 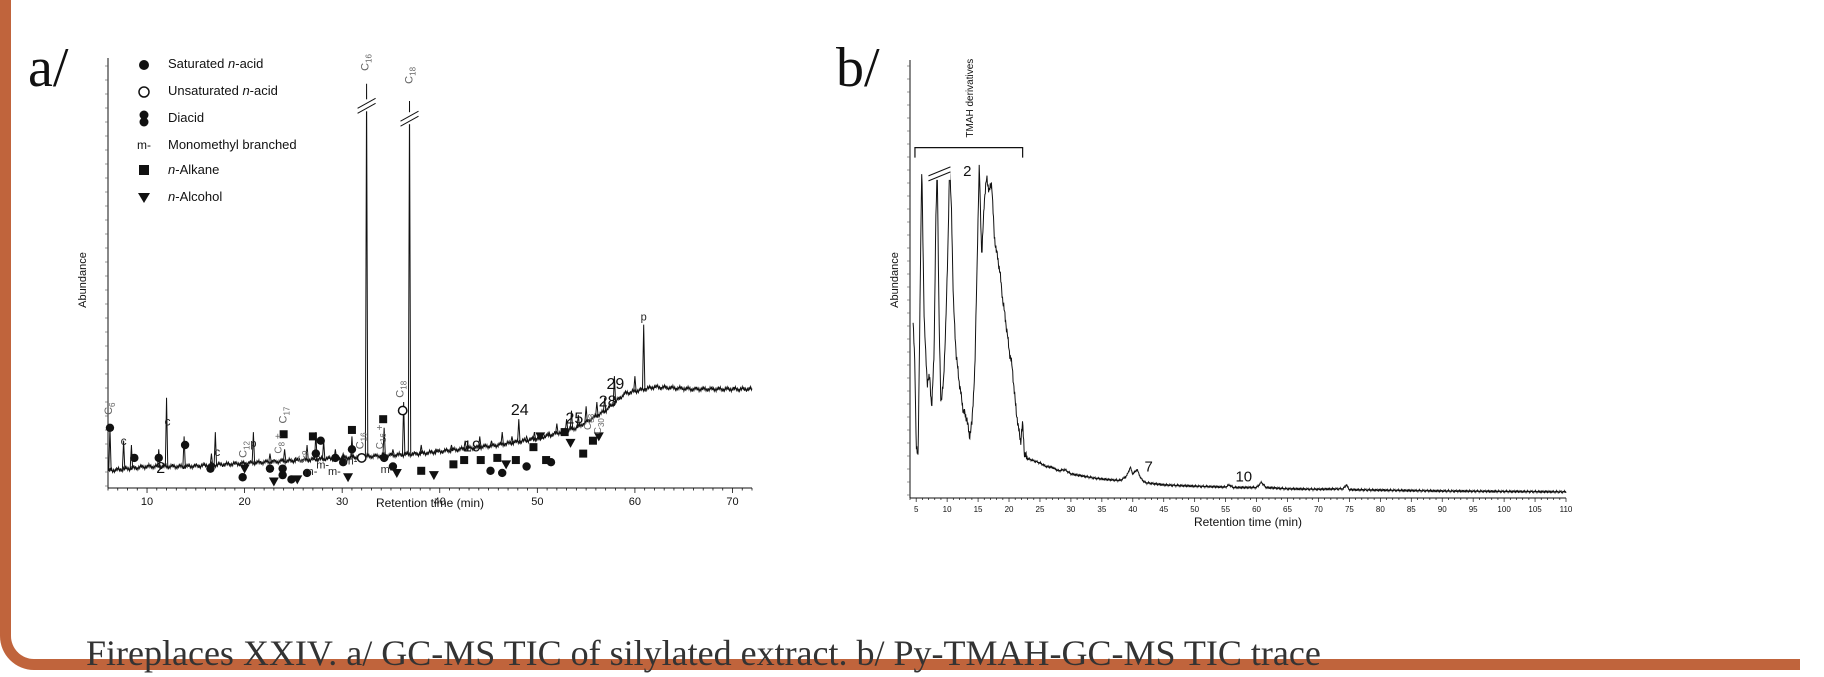 What do you see at coordinates (635, 502) in the screenshot?
I see `x-tick-label: 60` at bounding box center [635, 502].